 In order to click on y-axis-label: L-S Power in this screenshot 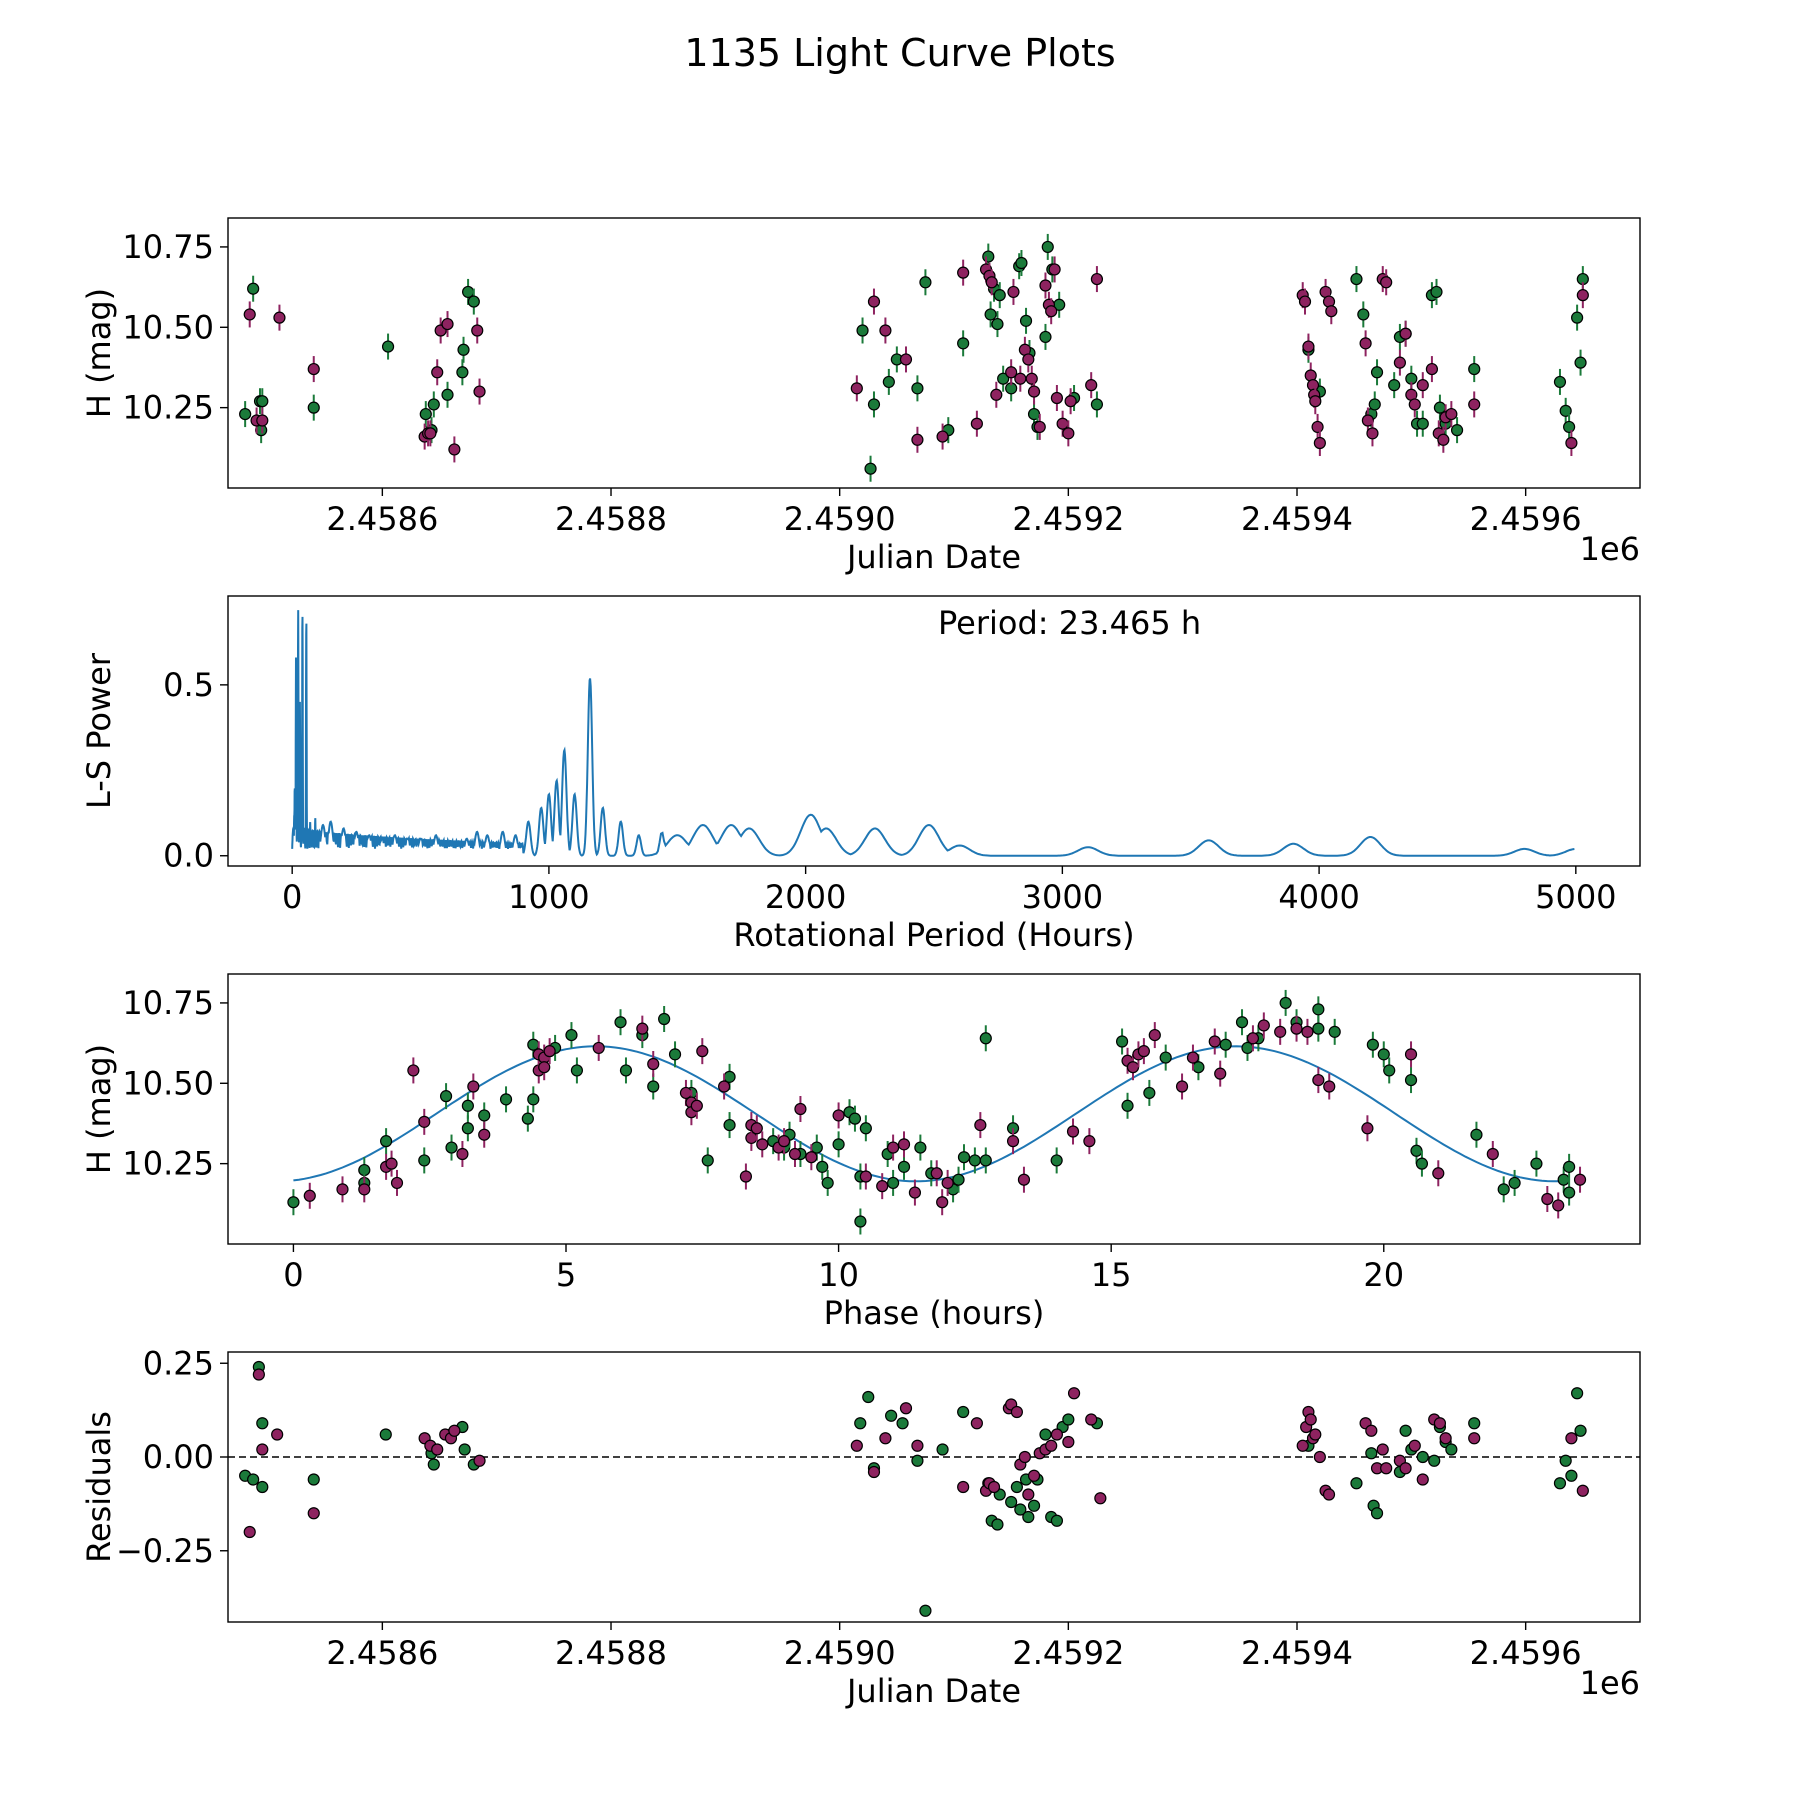, I will do `click(99, 730)`.